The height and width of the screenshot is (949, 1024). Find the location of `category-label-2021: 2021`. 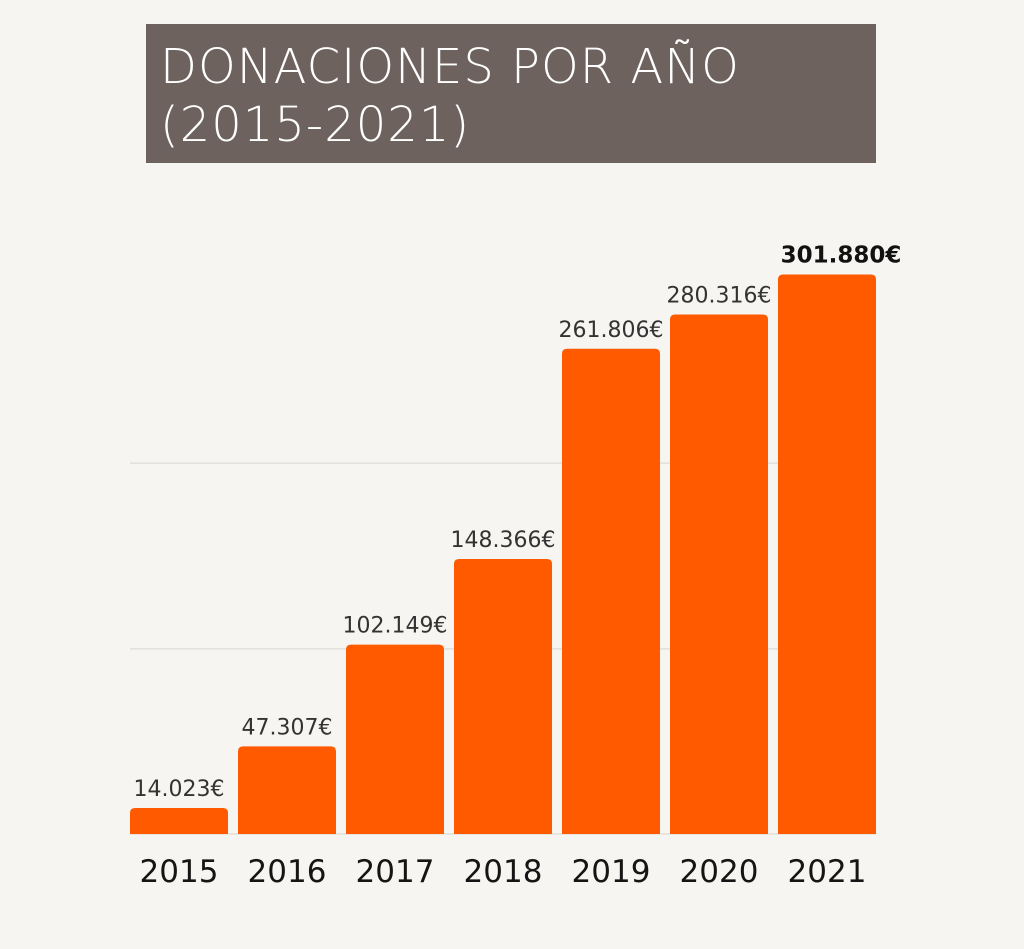

category-label-2021: 2021 is located at coordinates (827, 872).